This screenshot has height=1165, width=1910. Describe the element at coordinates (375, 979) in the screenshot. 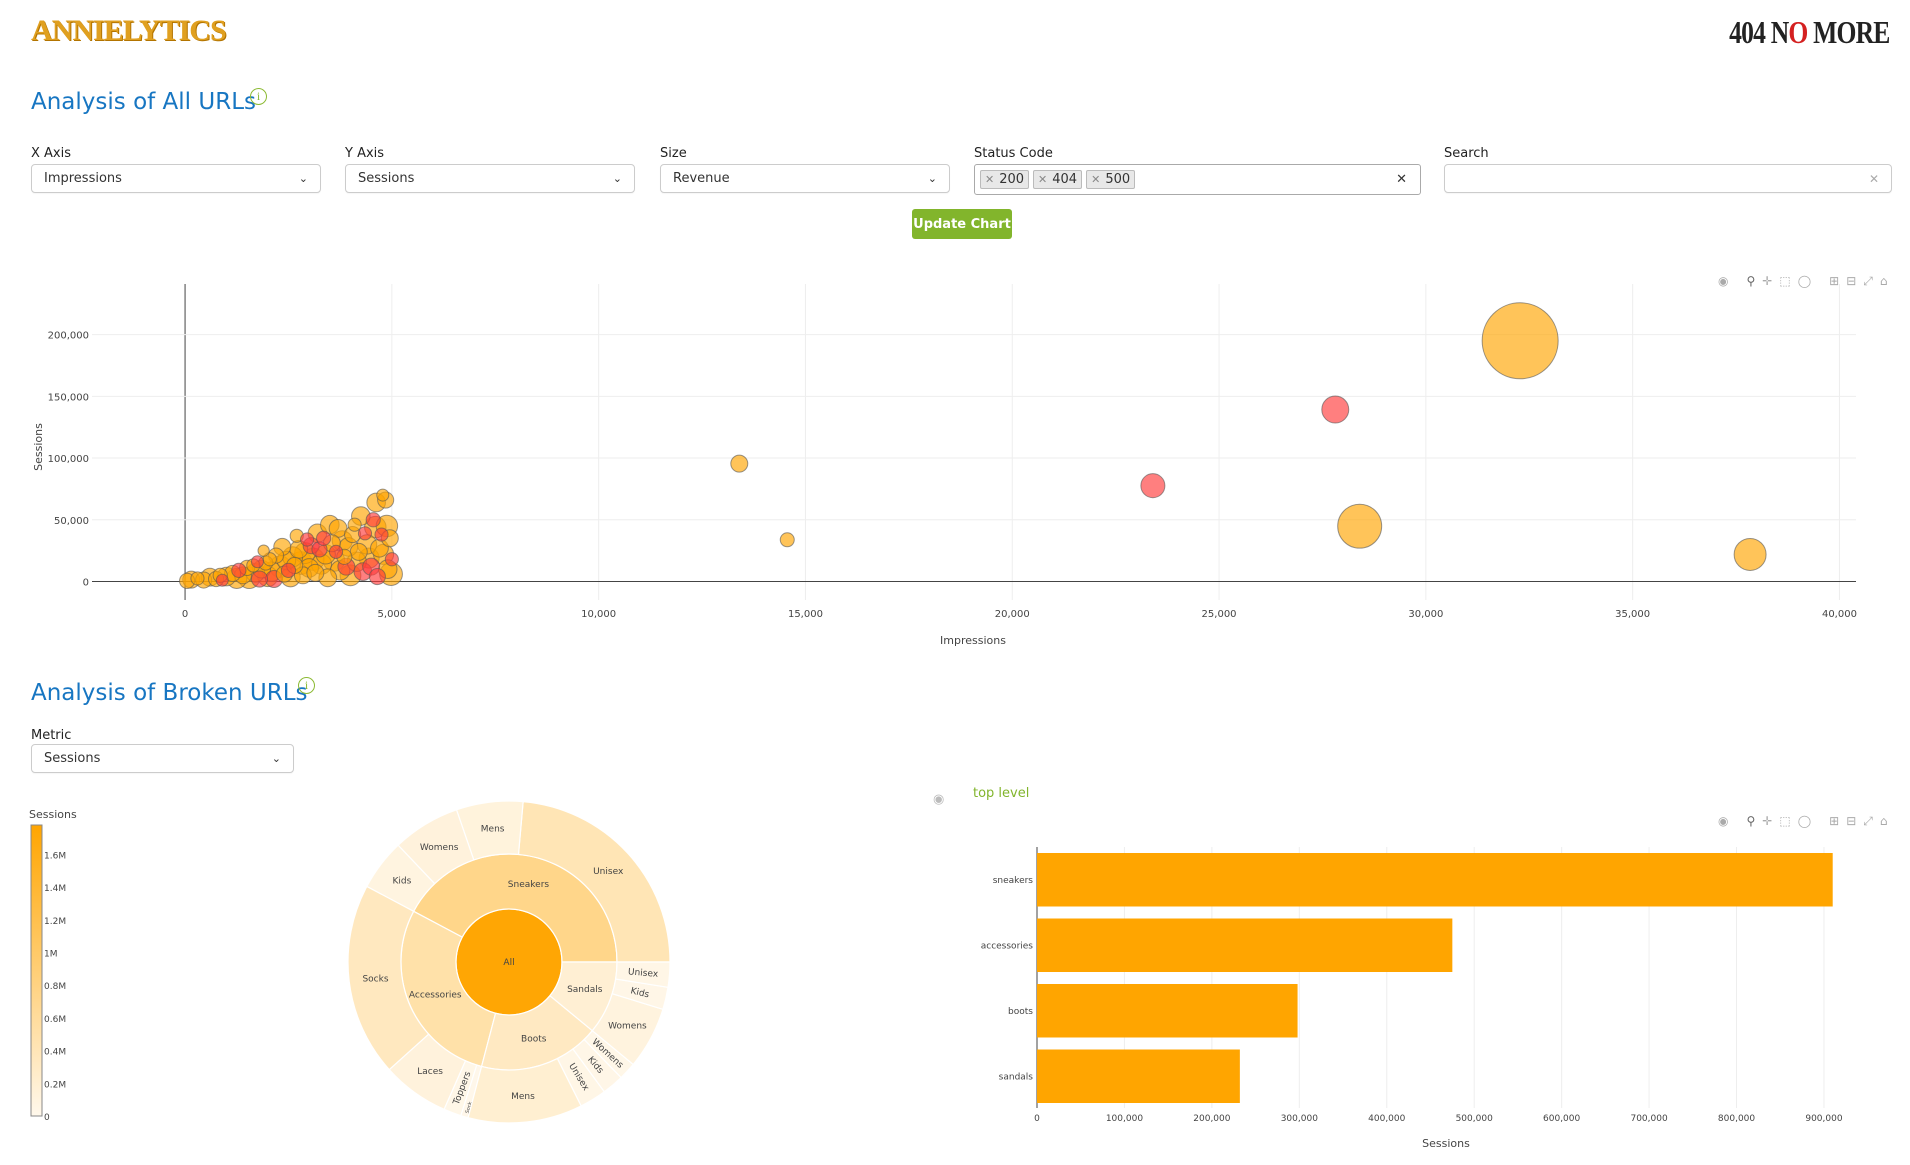

I see `sunburst-label: Socks` at that location.